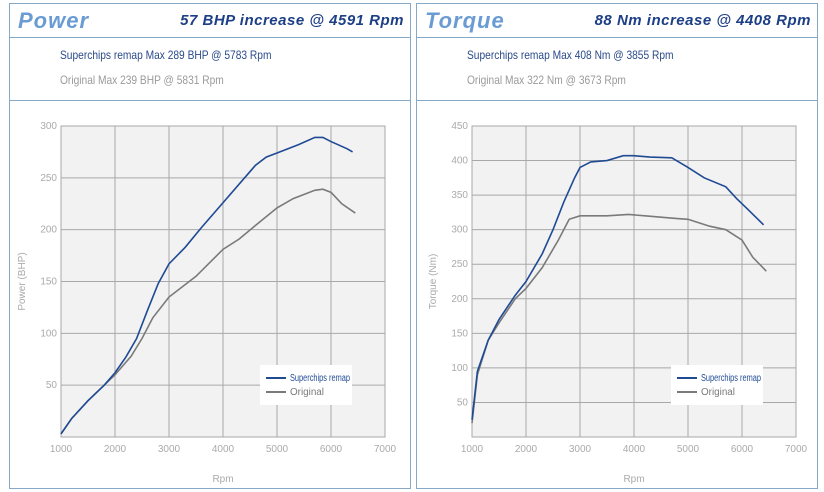  What do you see at coordinates (459, 126) in the screenshot?
I see `y-tick-label: 450` at bounding box center [459, 126].